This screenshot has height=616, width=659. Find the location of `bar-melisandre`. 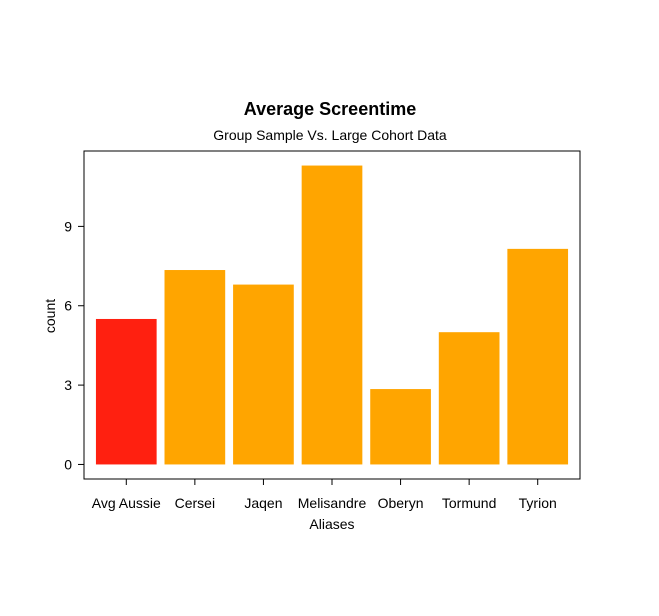

bar-melisandre is located at coordinates (332, 315).